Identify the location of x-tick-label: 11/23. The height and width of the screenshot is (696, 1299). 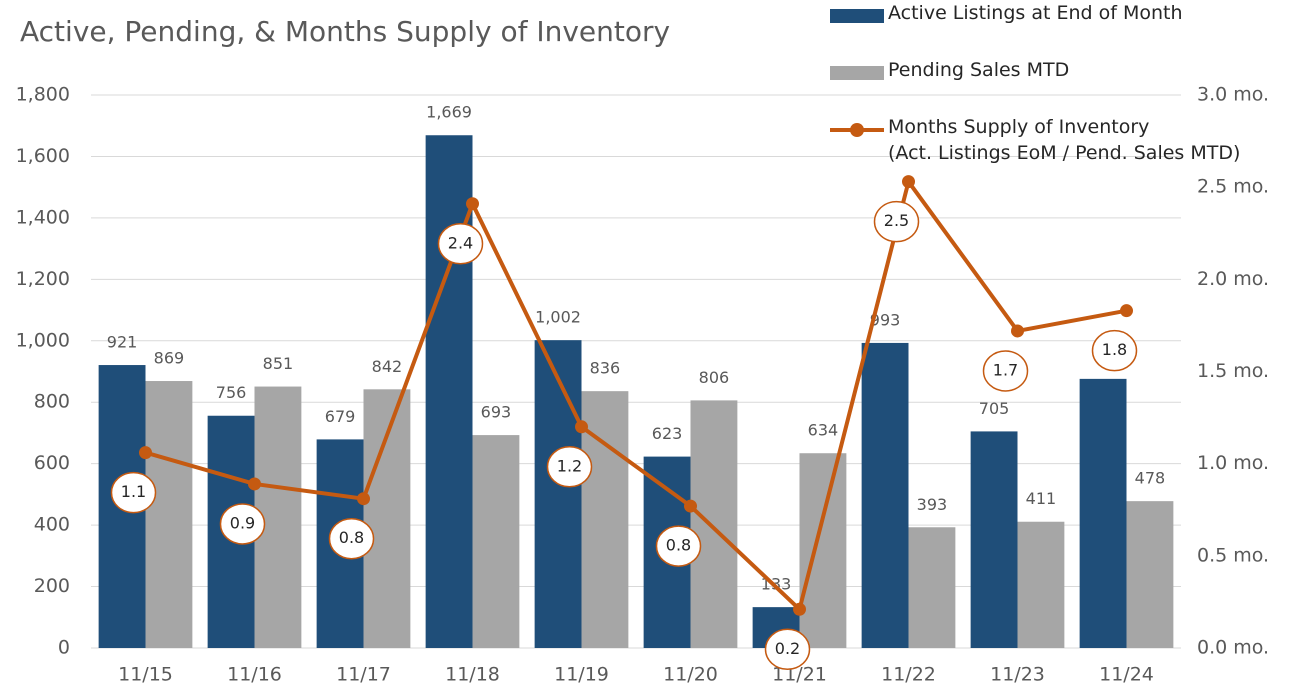
(1017, 675).